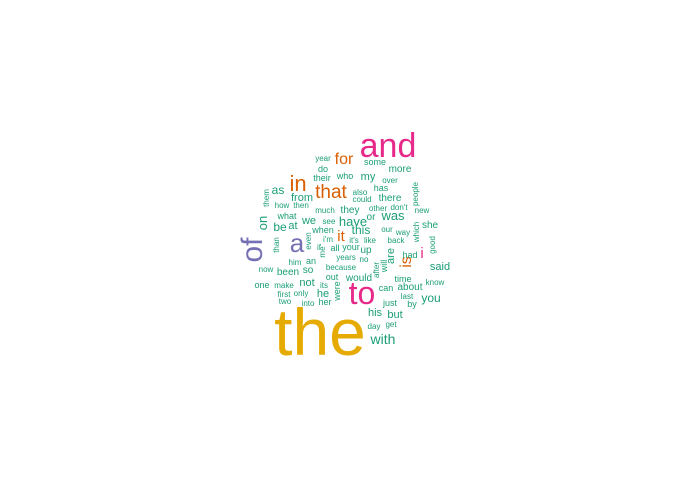  I want to click on word-cloud-word: because, so click(341, 267).